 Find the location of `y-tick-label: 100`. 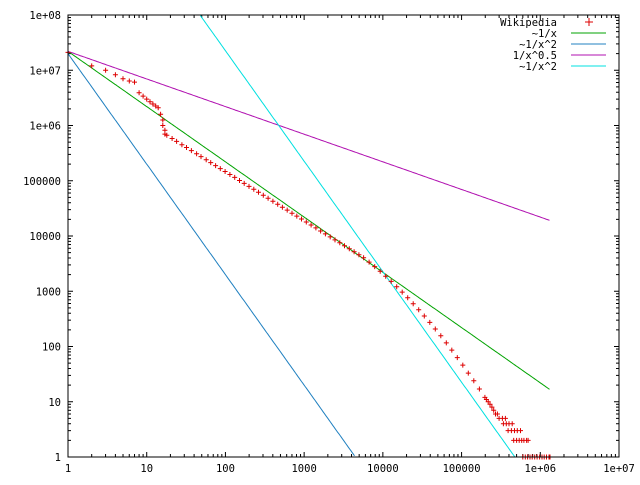

y-tick-label: 100 is located at coordinates (51, 348).